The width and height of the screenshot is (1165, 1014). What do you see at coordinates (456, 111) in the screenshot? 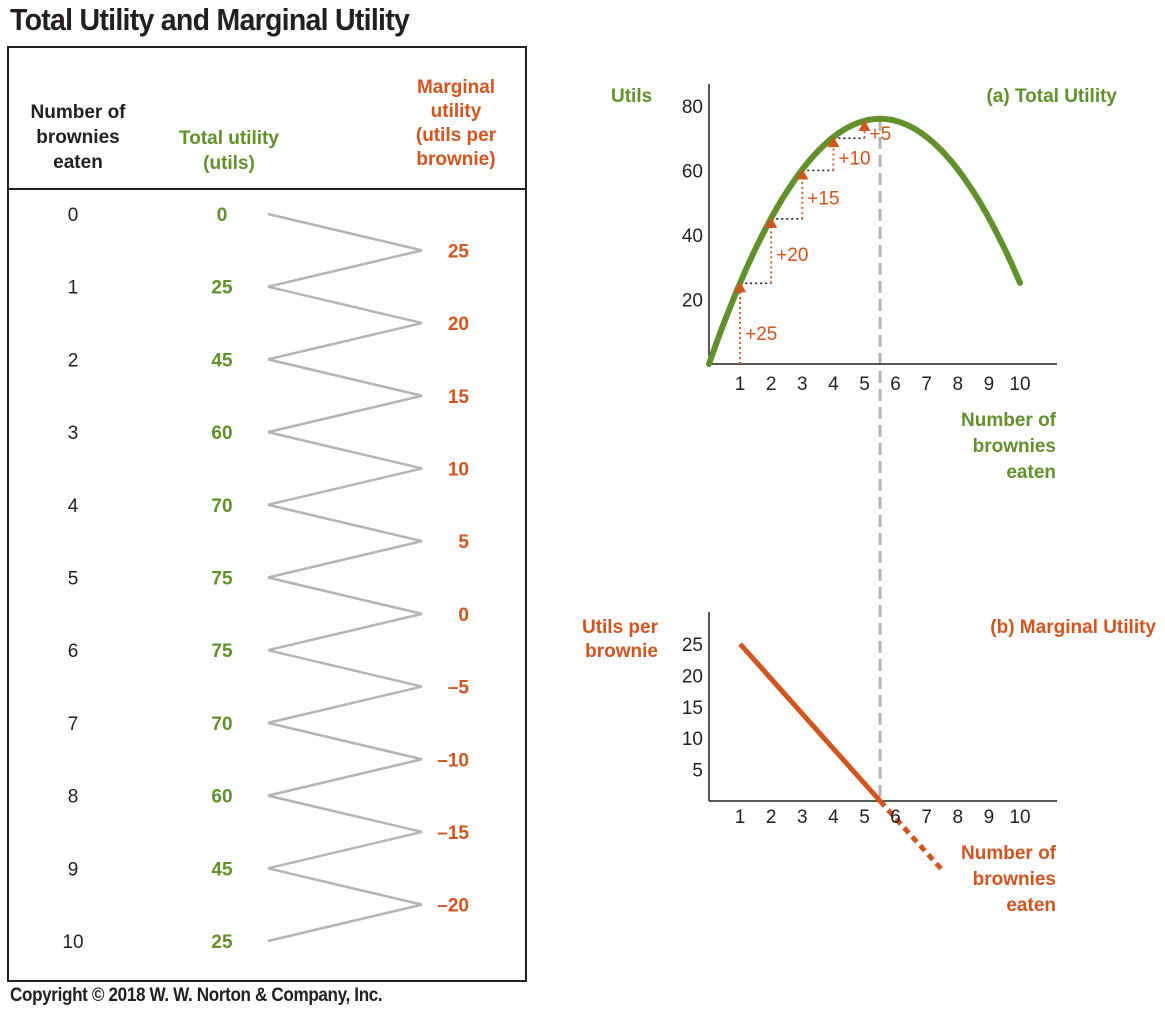
I see `header-marginal-line: utility` at bounding box center [456, 111].